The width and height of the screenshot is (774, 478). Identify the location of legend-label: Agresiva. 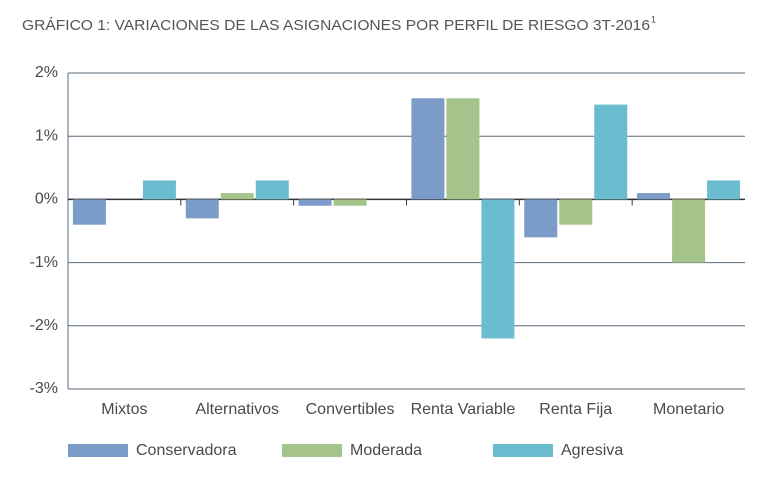
(592, 450).